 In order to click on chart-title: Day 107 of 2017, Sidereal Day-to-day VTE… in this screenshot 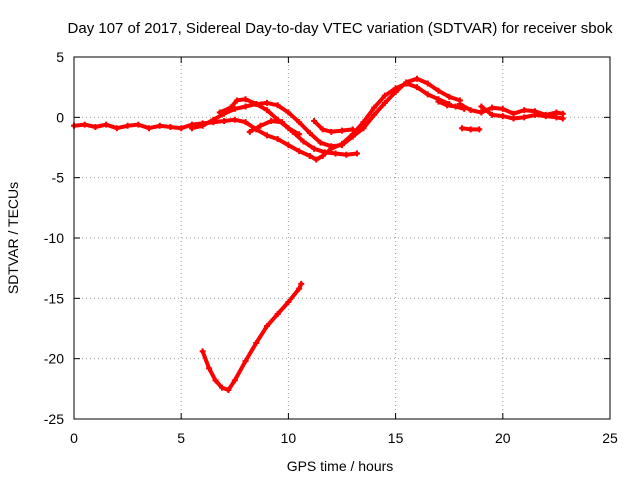, I will do `click(340, 28)`.